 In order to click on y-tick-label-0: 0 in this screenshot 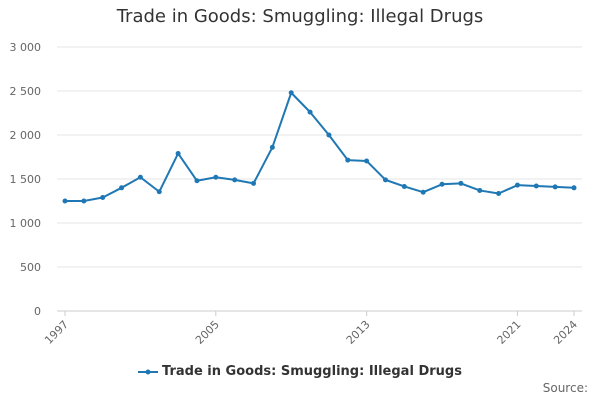, I will do `click(37, 311)`.